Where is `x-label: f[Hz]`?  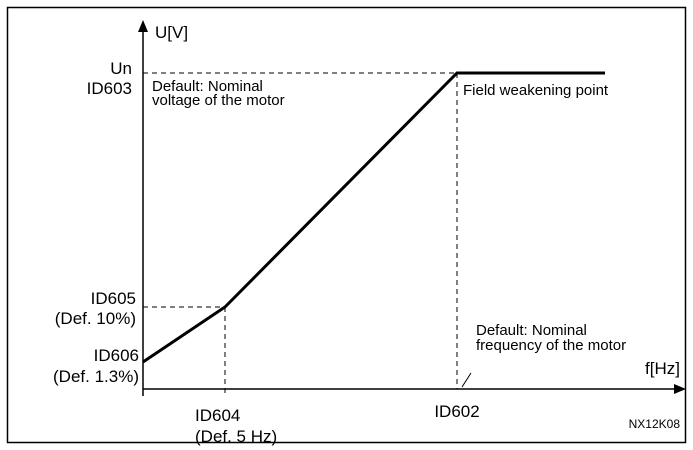
x-label: f[Hz] is located at coordinates (662, 368).